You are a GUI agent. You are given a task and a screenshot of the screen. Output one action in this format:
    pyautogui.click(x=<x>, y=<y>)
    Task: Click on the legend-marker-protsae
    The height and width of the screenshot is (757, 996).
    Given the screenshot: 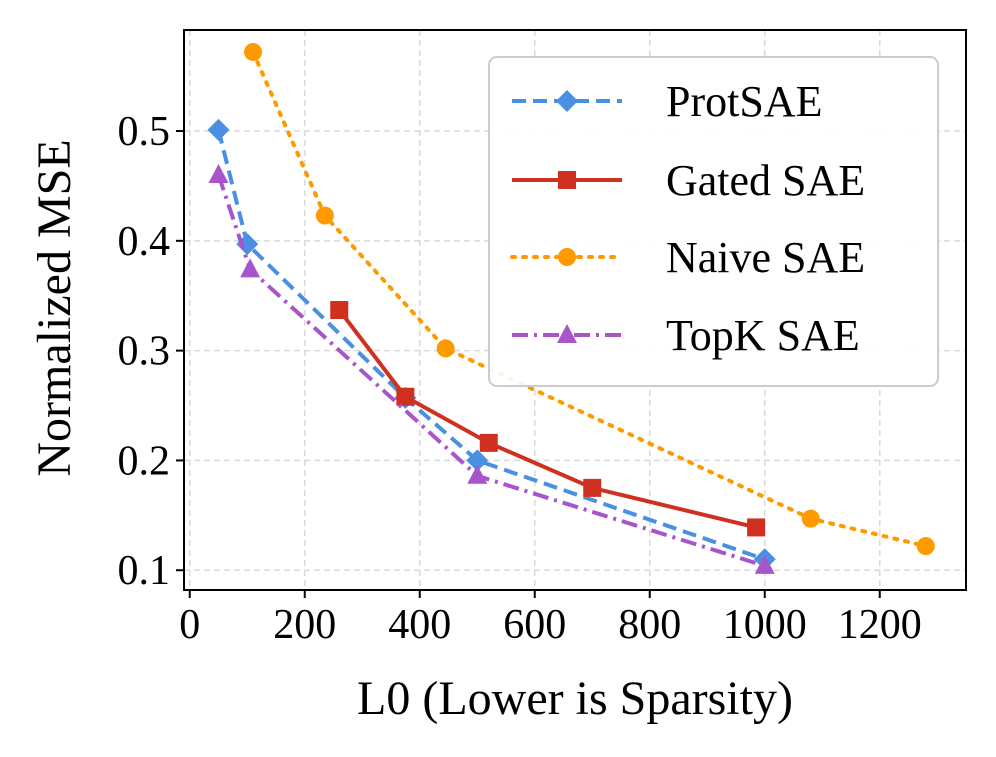 What is the action you would take?
    pyautogui.click(x=567, y=101)
    